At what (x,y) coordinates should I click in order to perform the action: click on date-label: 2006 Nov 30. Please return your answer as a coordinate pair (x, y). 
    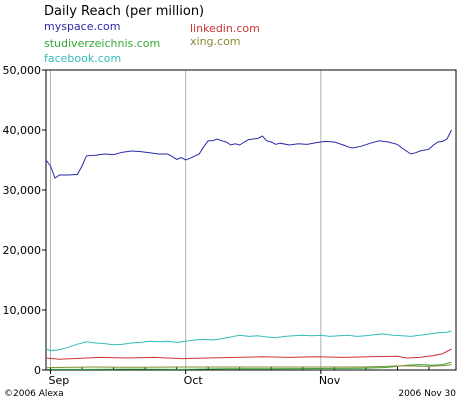
    Looking at the image, I should click on (427, 394).